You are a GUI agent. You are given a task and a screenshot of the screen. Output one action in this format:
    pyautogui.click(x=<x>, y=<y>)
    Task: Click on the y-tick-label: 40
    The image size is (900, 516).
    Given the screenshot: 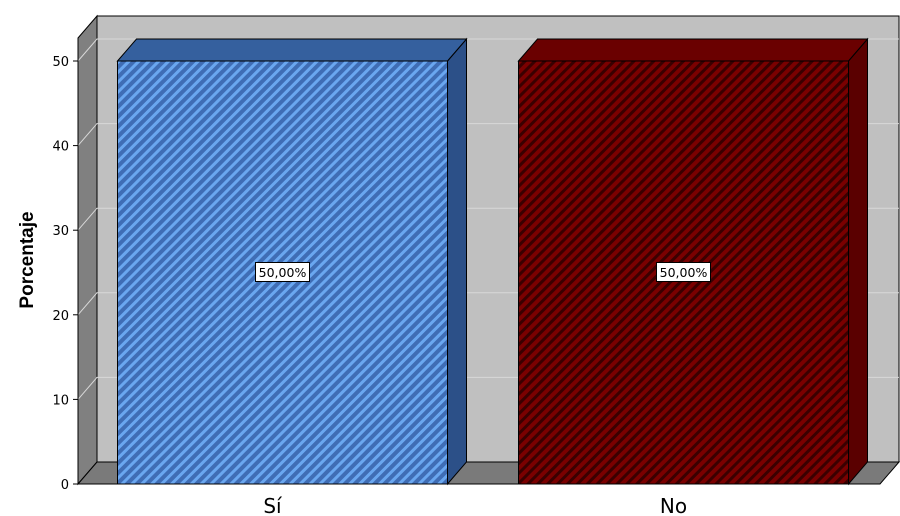 What is the action you would take?
    pyautogui.click(x=60, y=147)
    